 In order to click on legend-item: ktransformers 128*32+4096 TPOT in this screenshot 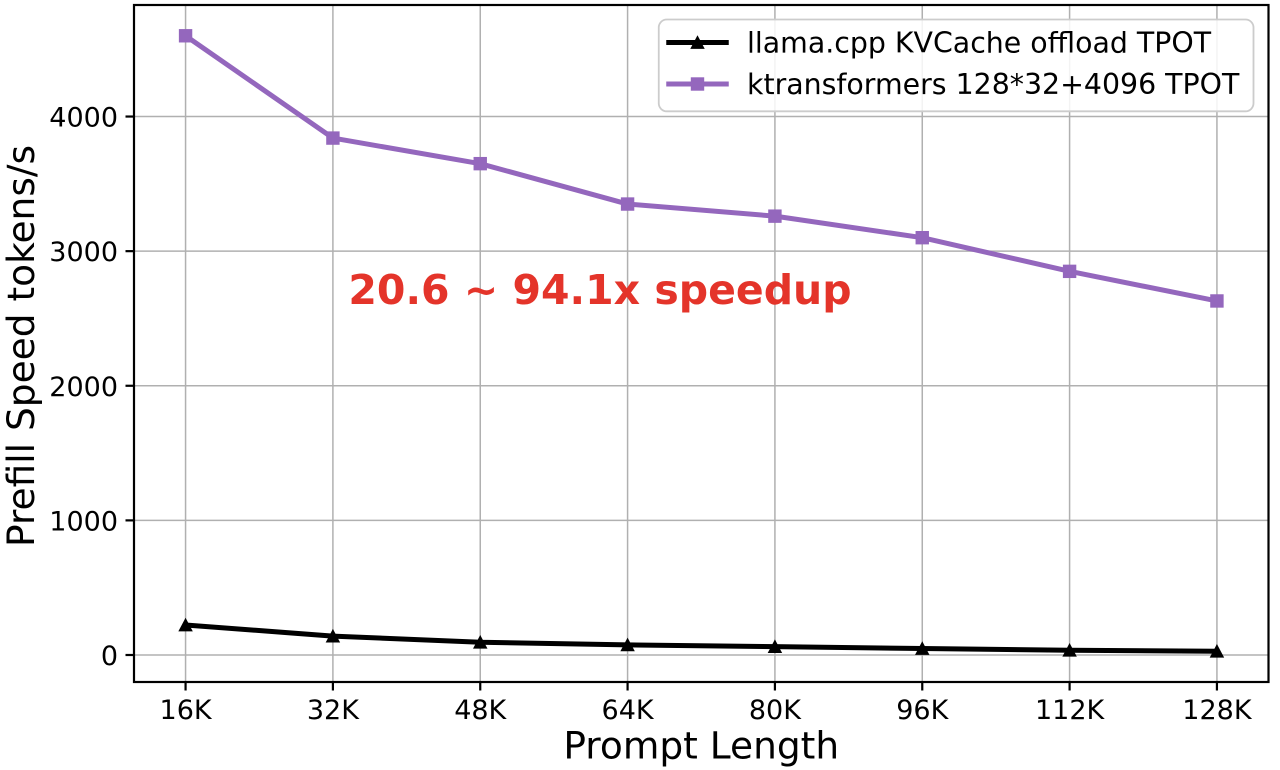, I will do `click(953, 84)`.